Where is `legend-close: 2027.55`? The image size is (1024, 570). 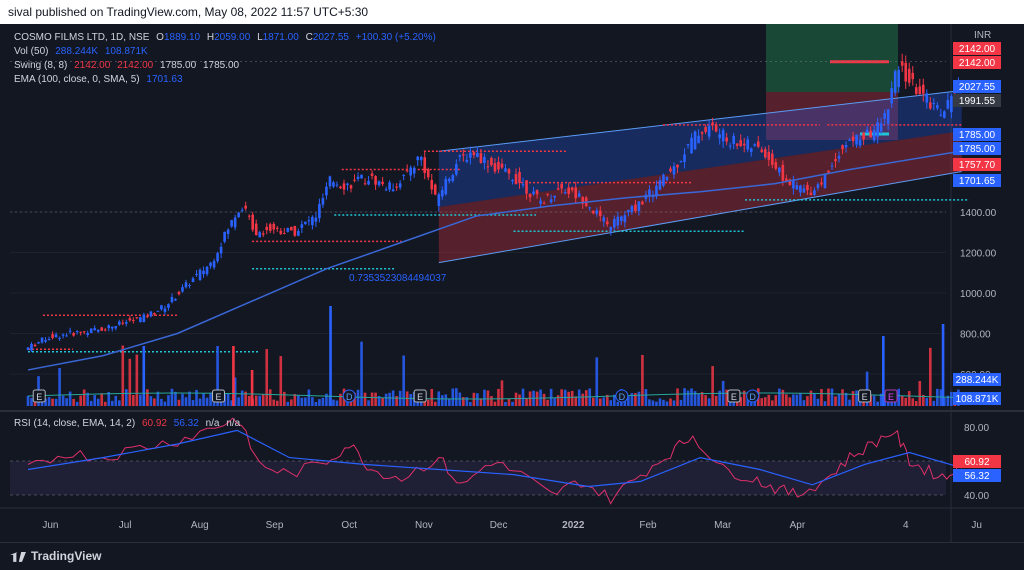
legend-close: 2027.55 is located at coordinates (330, 37).